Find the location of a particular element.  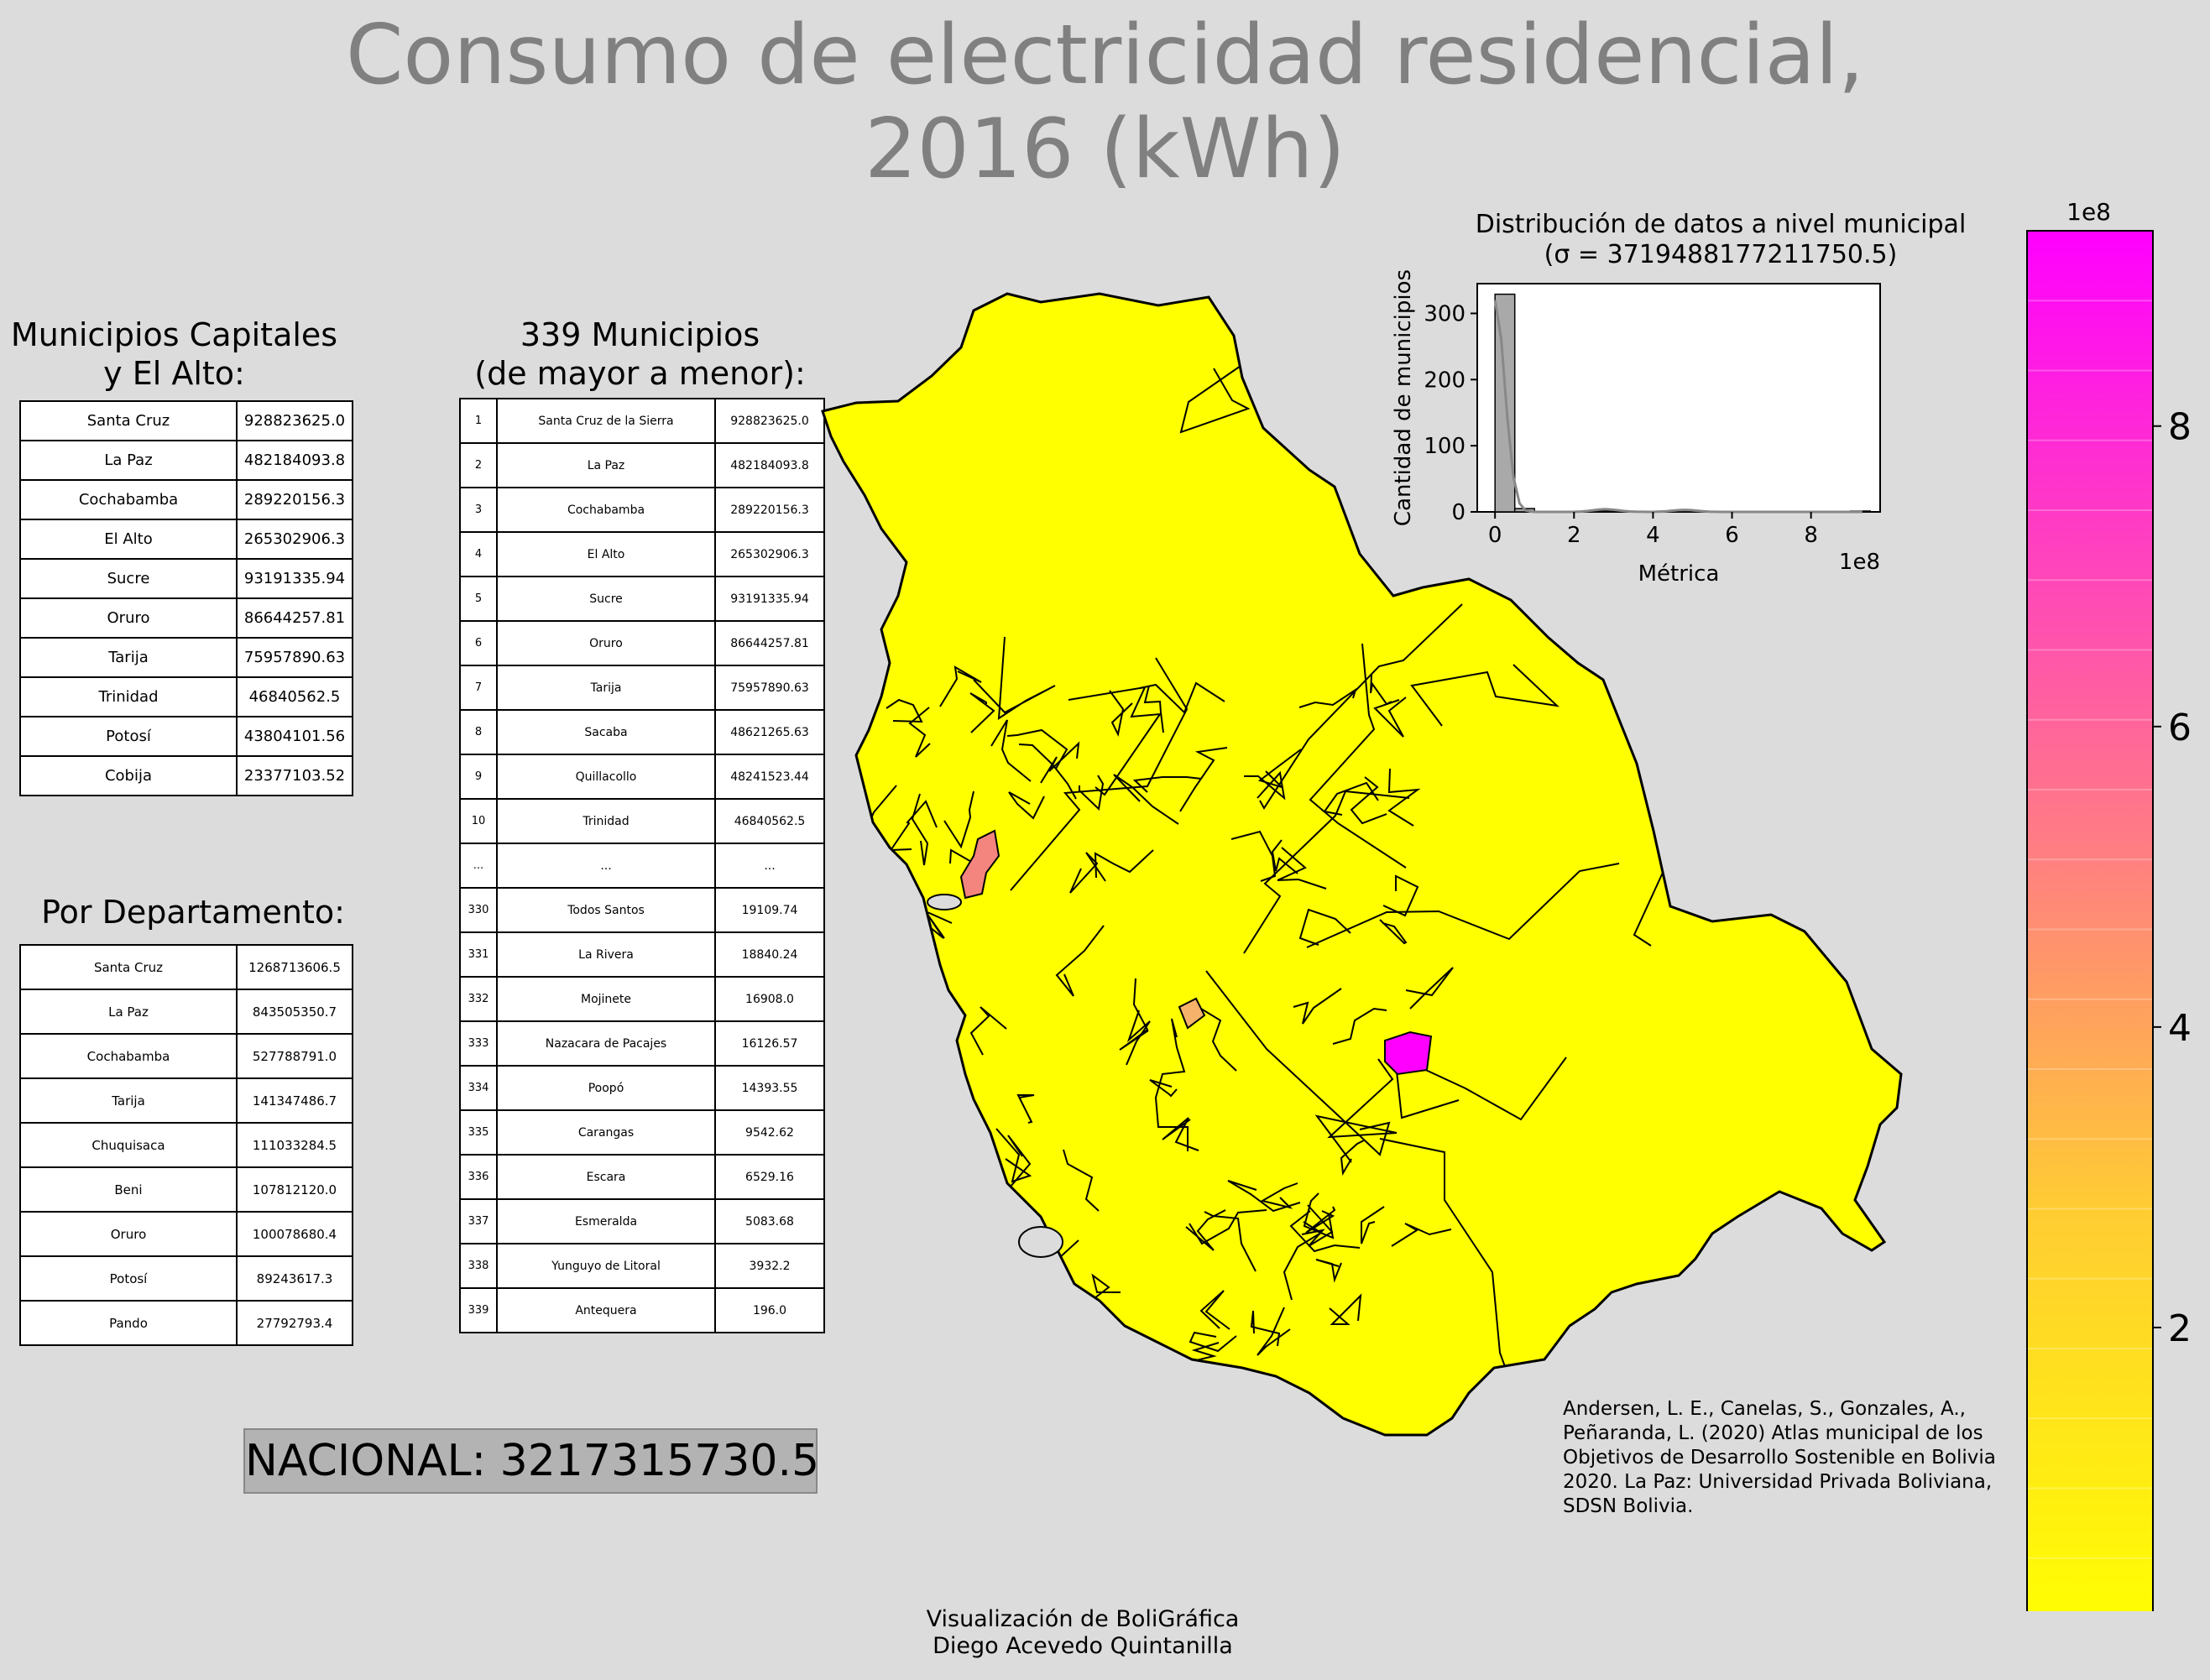

municipality-row: 10 Trinidad 46840562.5 is located at coordinates (642, 821).